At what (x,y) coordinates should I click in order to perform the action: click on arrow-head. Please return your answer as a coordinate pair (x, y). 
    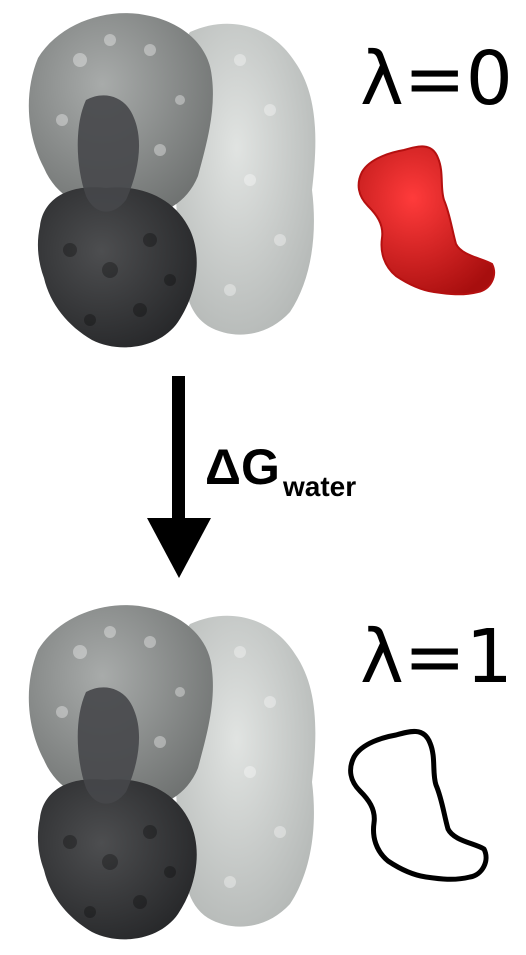
    Looking at the image, I should click on (179, 548).